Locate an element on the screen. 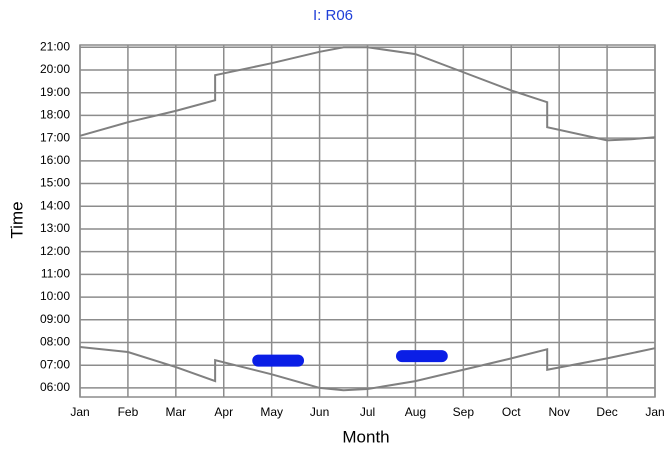 The width and height of the screenshot is (669, 450). y-tick-label: 17:00 is located at coordinates (55, 137).